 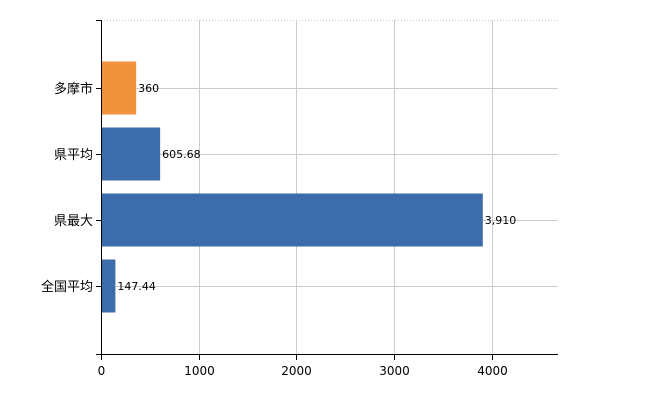 I want to click on data-label-4: 147.44, so click(x=136, y=286).